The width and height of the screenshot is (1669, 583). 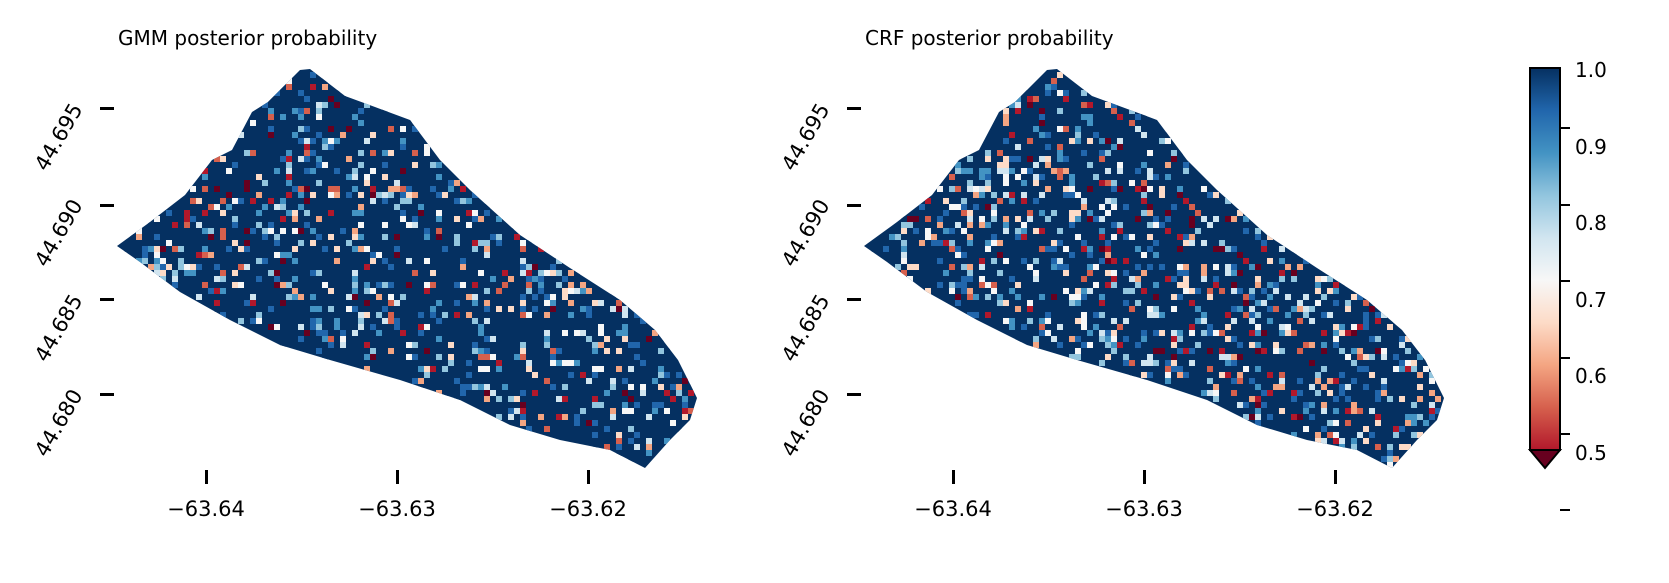 I want to click on gmm-xtick-label: −63.62, so click(x=588, y=509).